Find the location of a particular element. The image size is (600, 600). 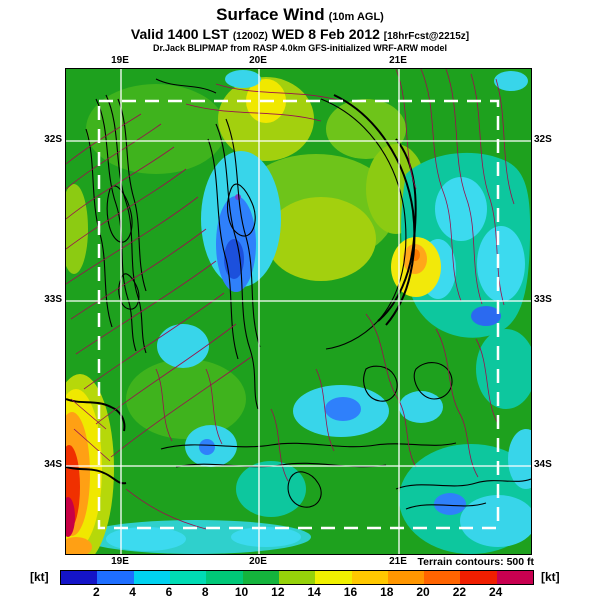

colorbar-tick-8: 8 is located at coordinates (205, 592).